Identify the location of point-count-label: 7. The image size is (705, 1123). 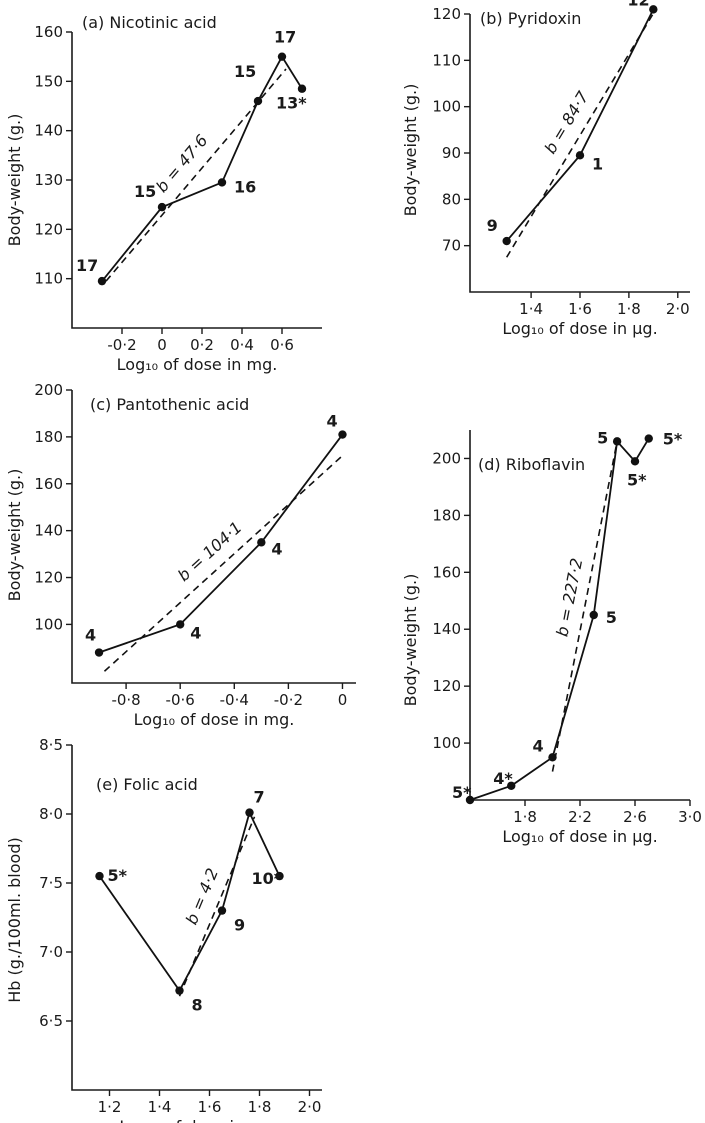
(259, 797).